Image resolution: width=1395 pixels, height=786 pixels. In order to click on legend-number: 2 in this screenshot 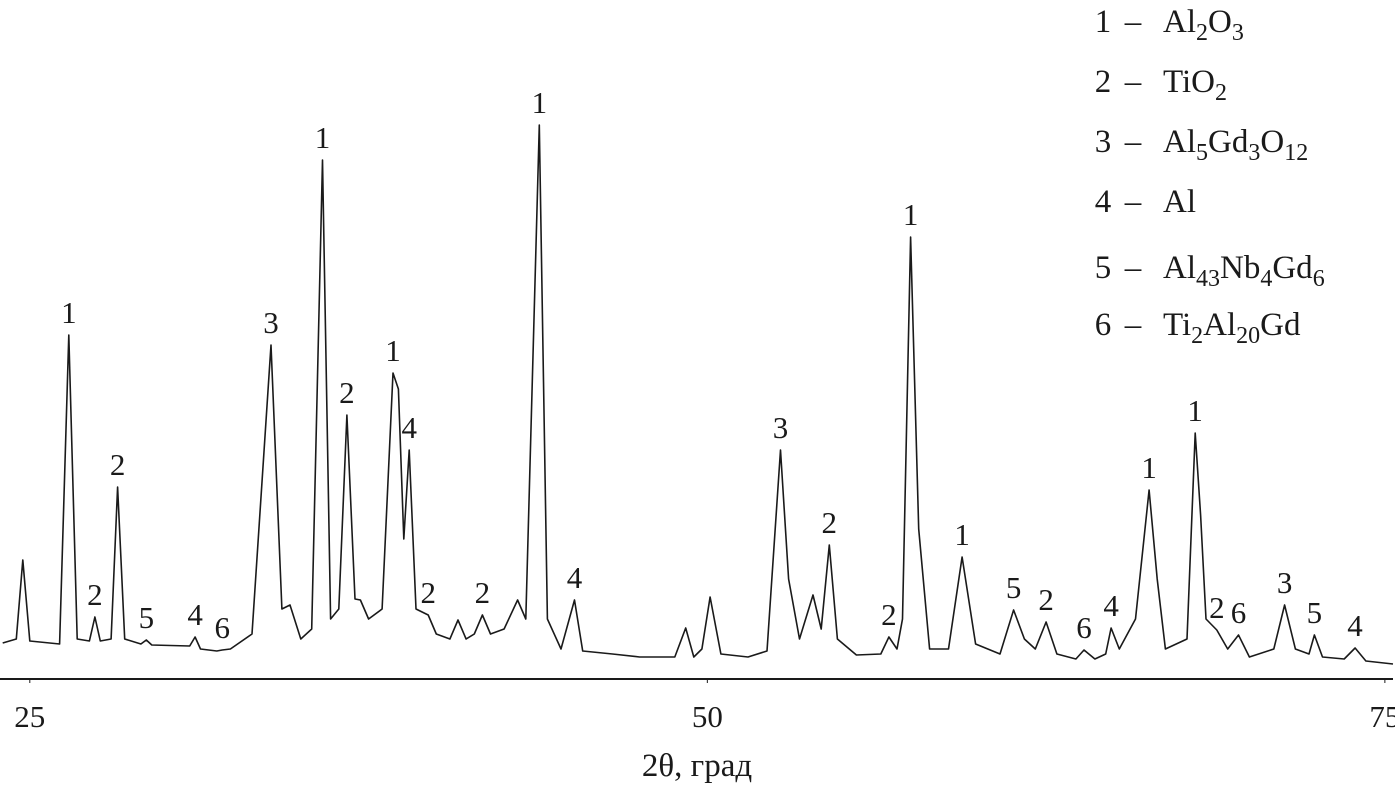, I will do `click(1103, 82)`.